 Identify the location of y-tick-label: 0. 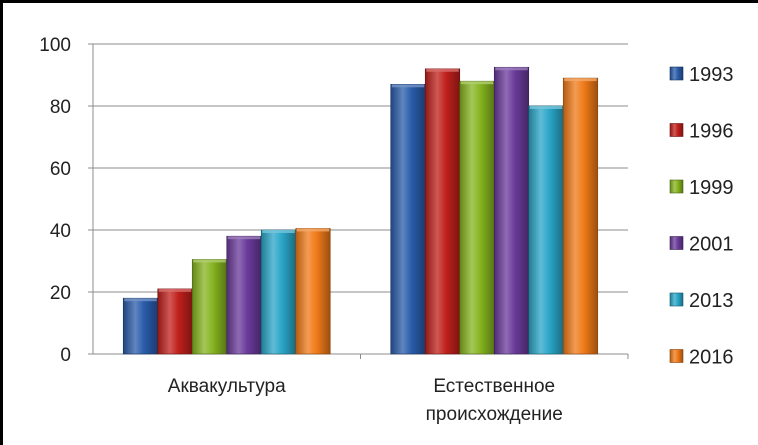
(65, 355).